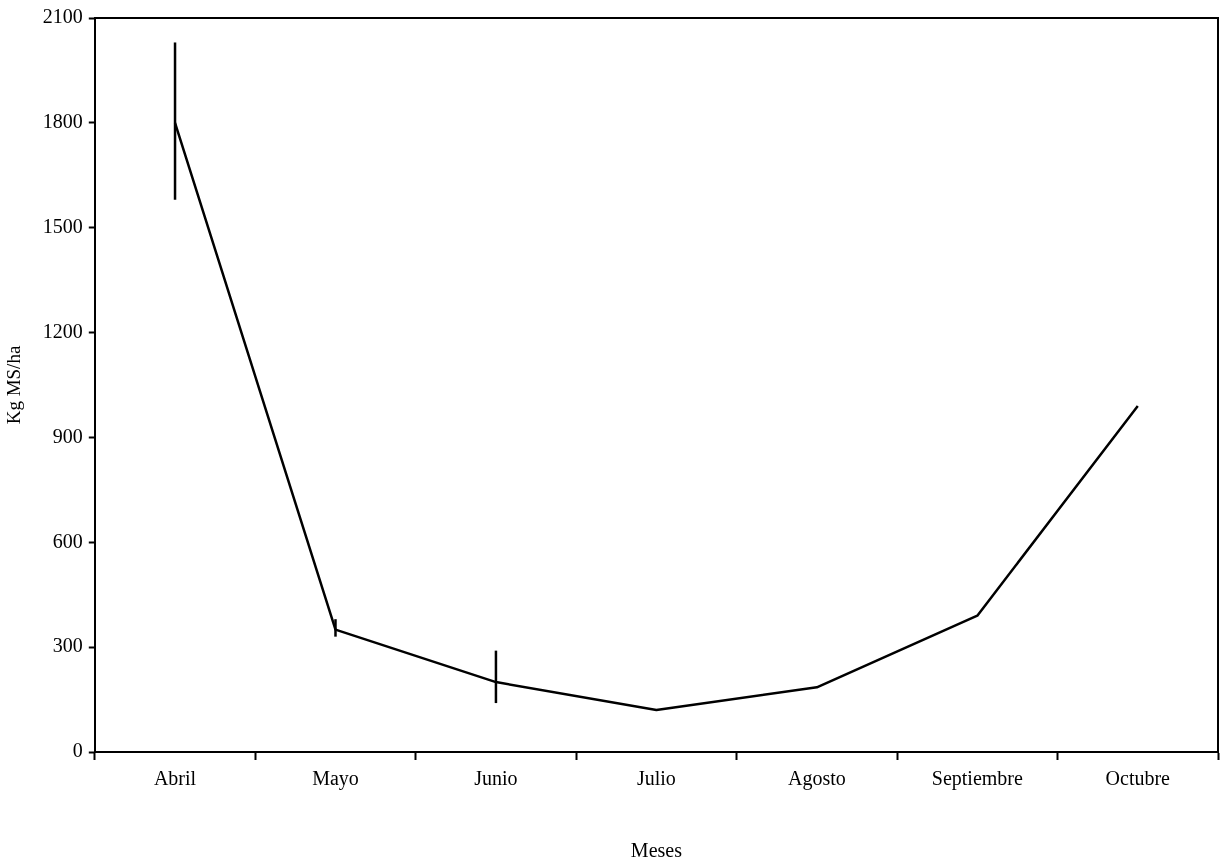 Image resolution: width=1222 pixels, height=868 pixels. Describe the element at coordinates (656, 778) in the screenshot. I see `x-tick-label: Julio` at that location.